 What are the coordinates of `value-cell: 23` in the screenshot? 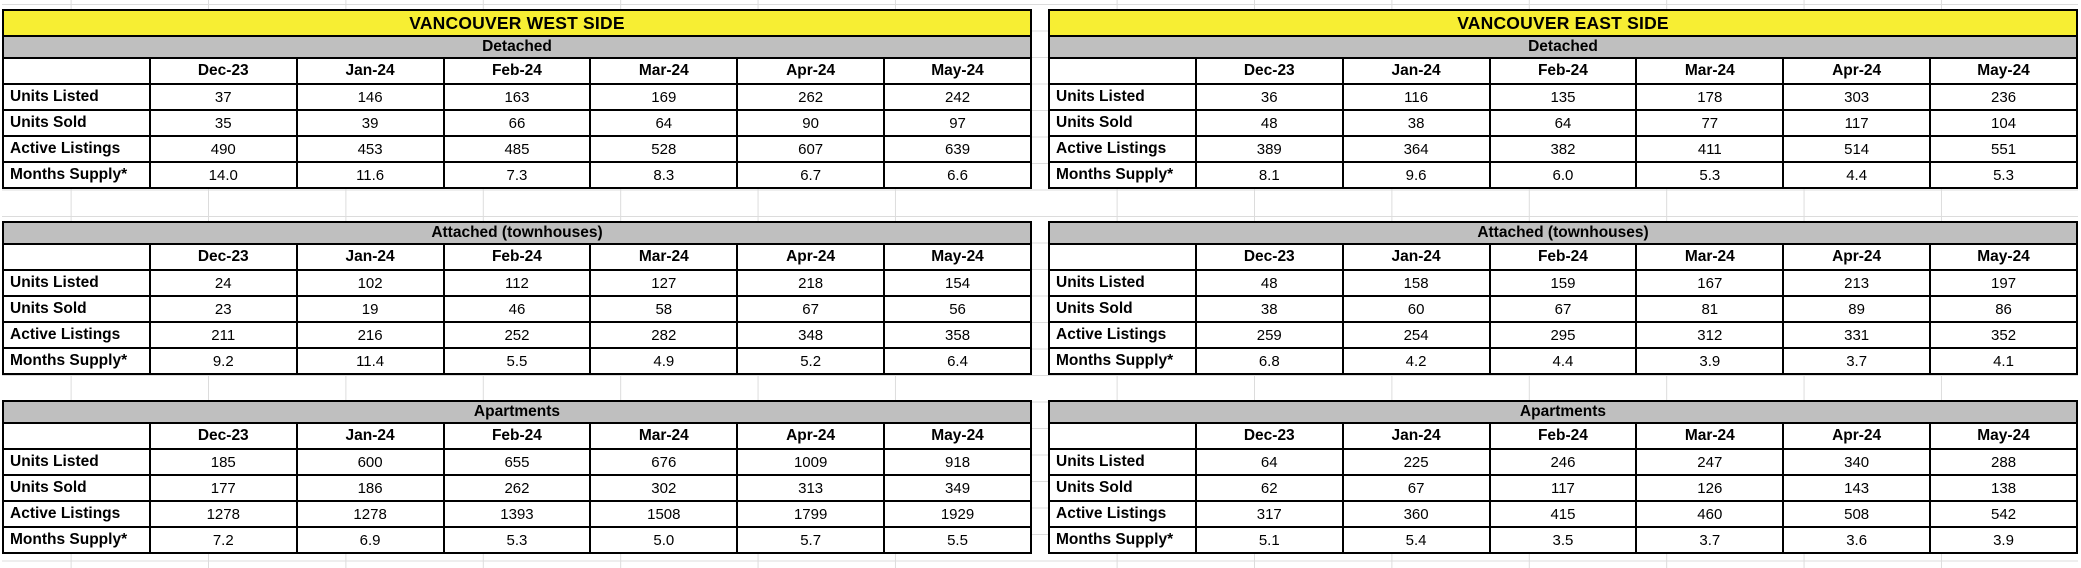 It's located at (223, 309).